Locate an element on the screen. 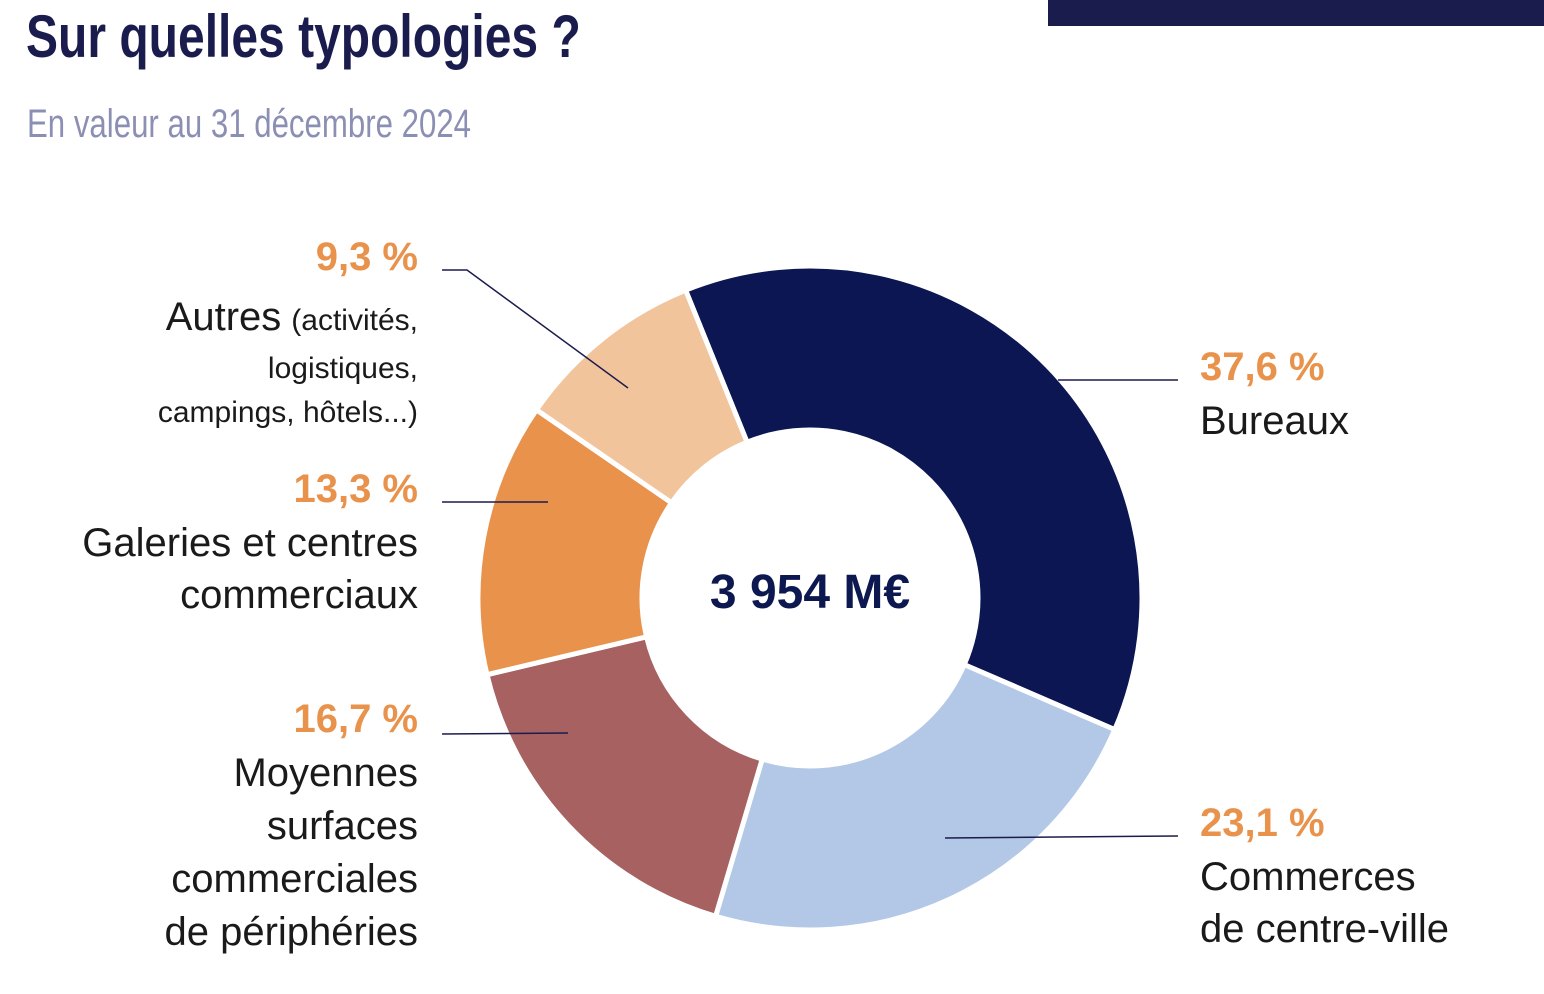 Image resolution: width=1544 pixels, height=994 pixels. slice-commerces-de-centre-ville is located at coordinates (915, 797).